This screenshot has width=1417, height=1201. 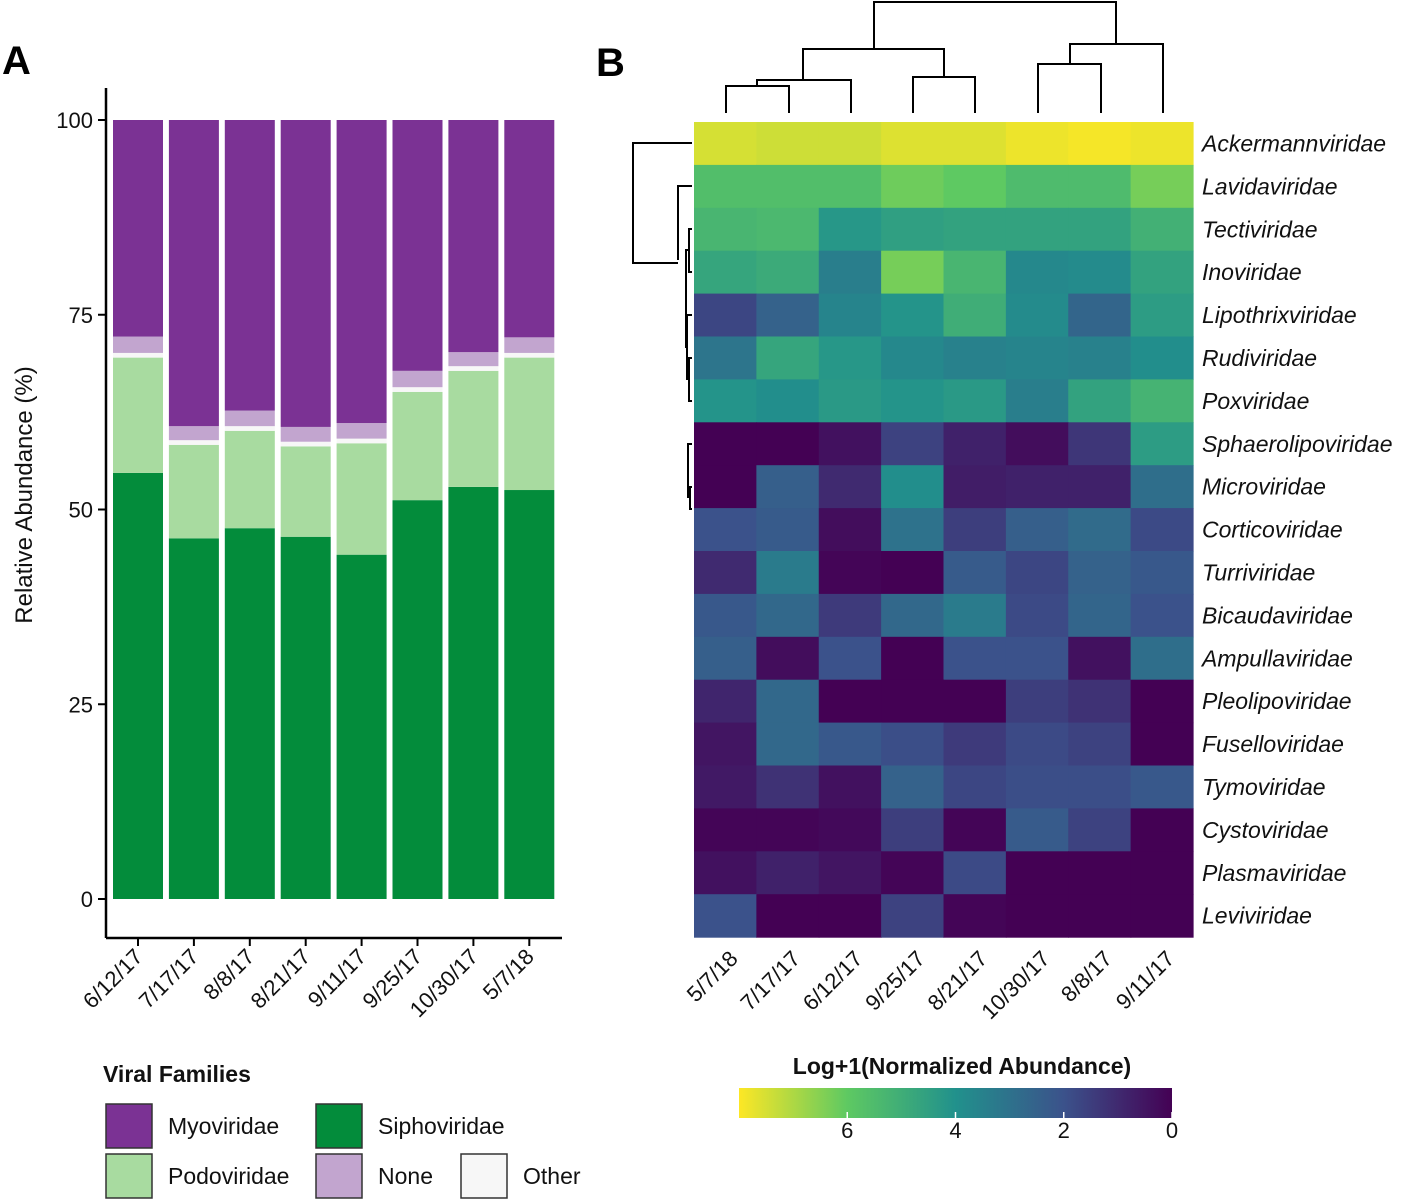 I want to click on colorbar-tick-label: 2, so click(x=1064, y=1130).